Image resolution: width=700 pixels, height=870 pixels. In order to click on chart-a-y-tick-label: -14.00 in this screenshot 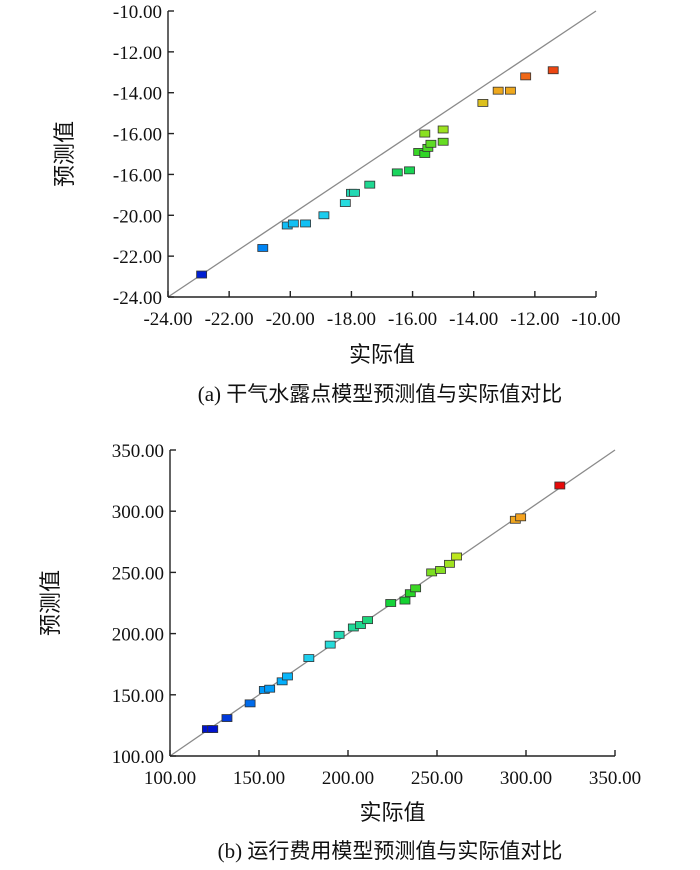, I will do `click(137, 94)`.